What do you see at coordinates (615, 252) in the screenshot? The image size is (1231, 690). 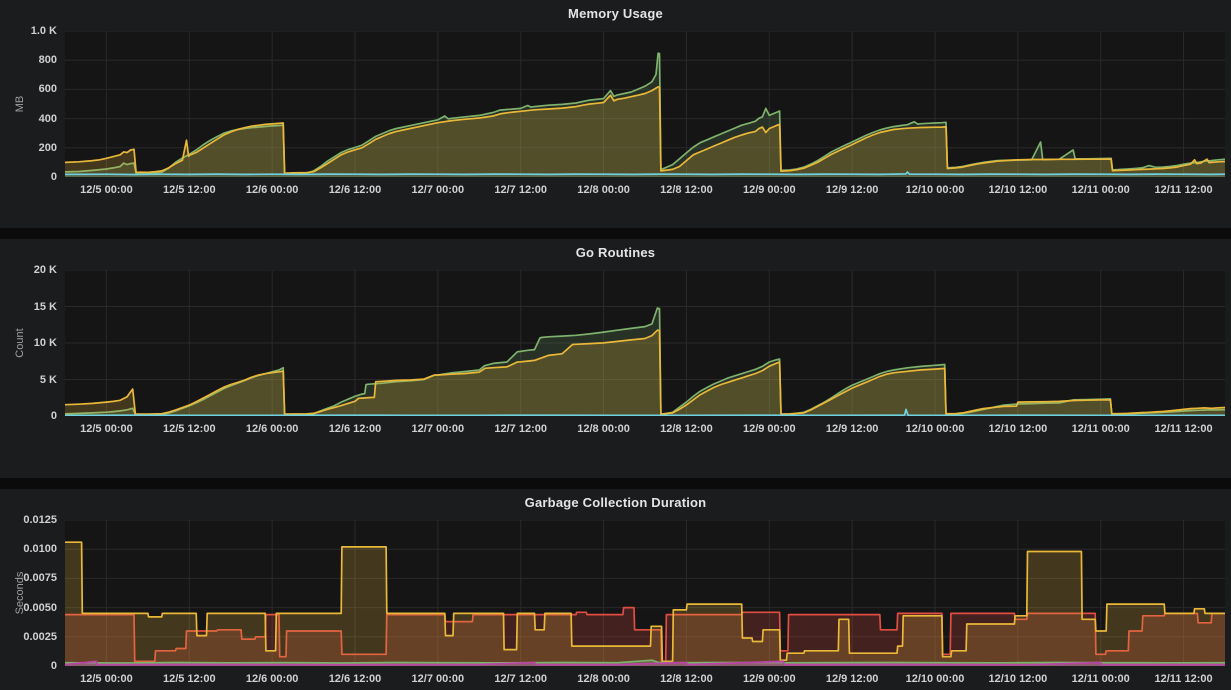 I see `panel-title: Go Routines` at bounding box center [615, 252].